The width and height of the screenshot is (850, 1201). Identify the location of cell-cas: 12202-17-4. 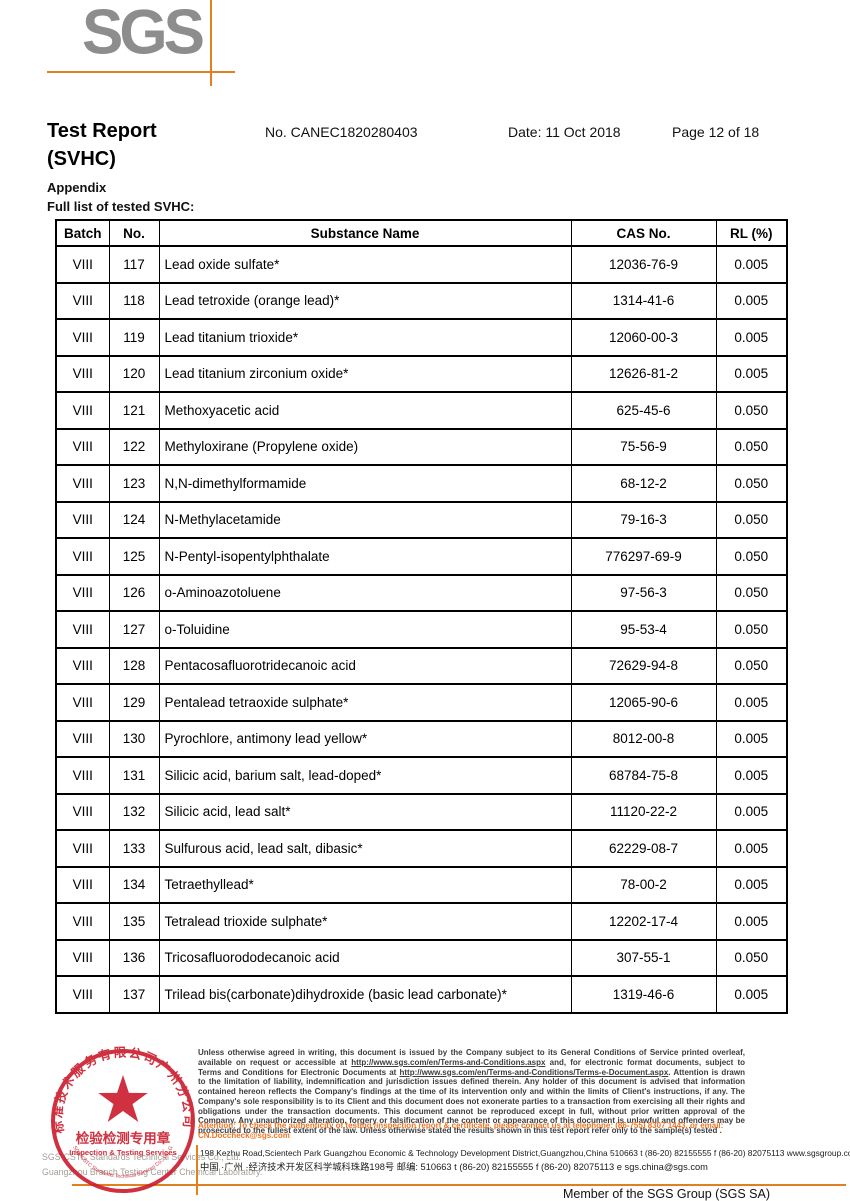
(643, 921).